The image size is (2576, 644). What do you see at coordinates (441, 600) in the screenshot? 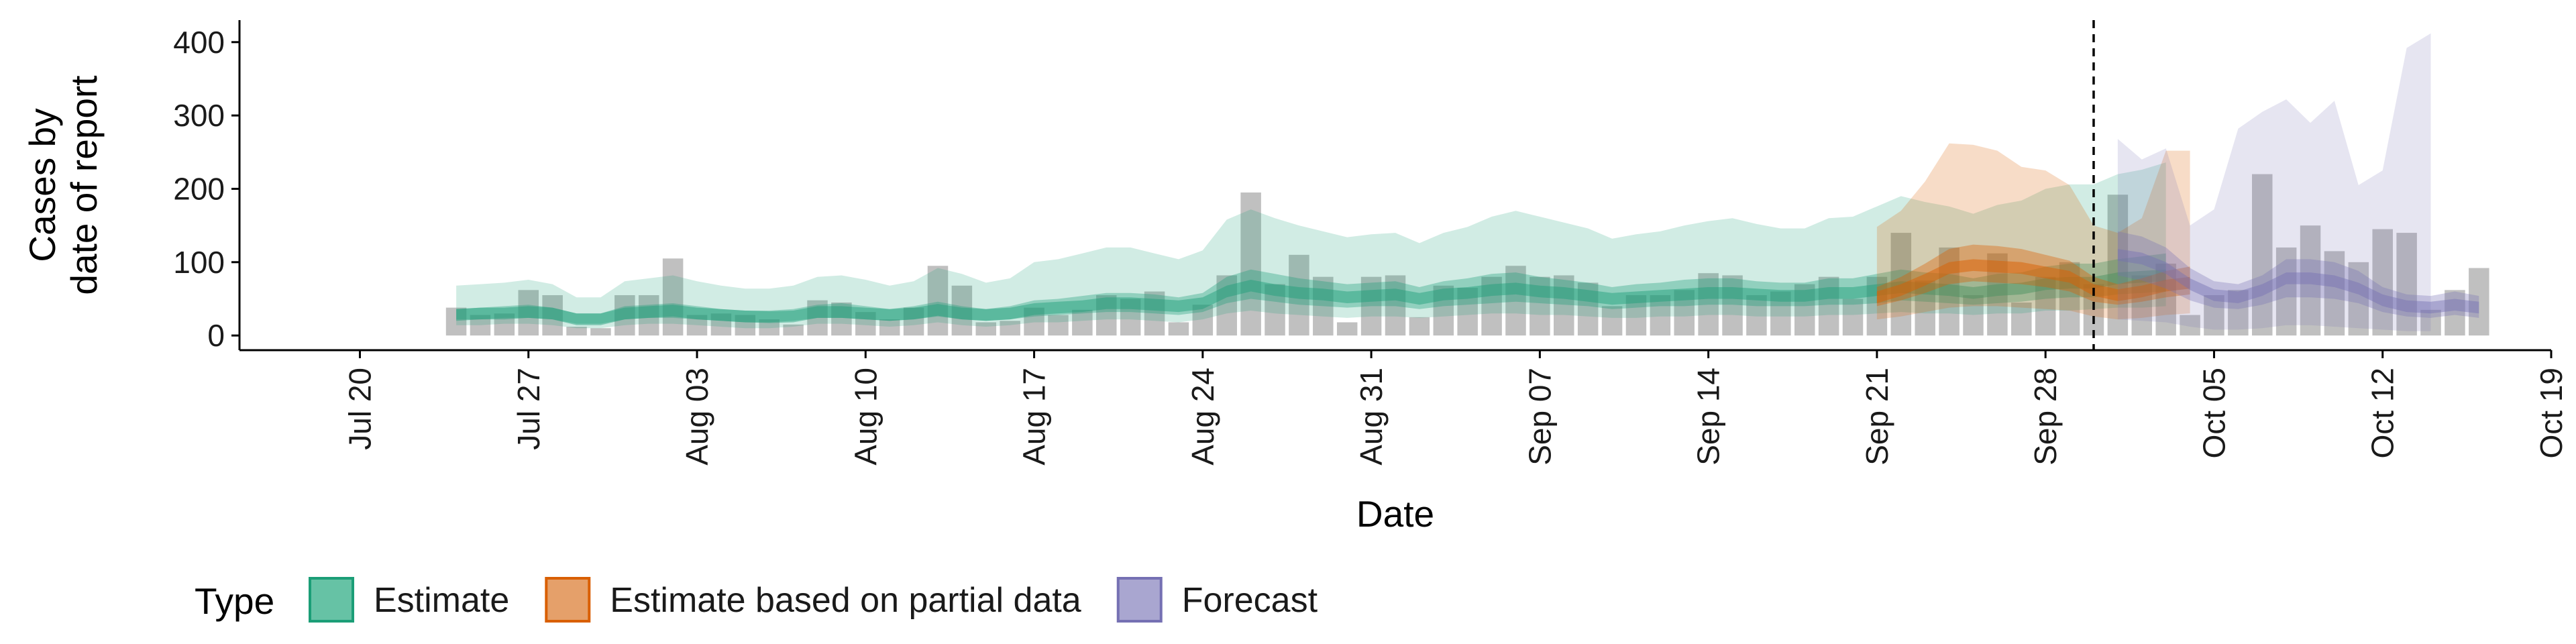
I see `legend-label: Estimate` at bounding box center [441, 600].